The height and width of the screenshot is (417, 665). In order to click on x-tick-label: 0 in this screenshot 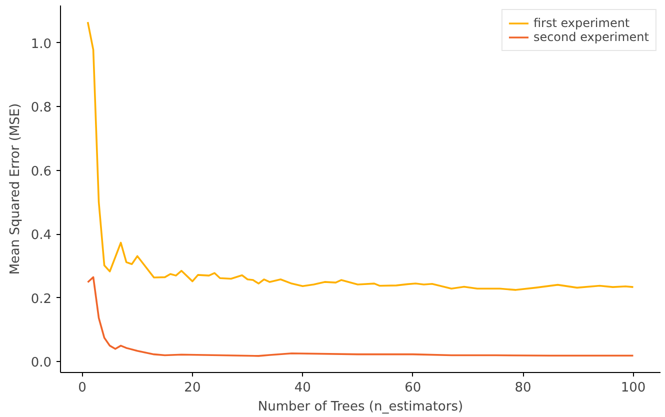, I will do `click(82, 388)`.